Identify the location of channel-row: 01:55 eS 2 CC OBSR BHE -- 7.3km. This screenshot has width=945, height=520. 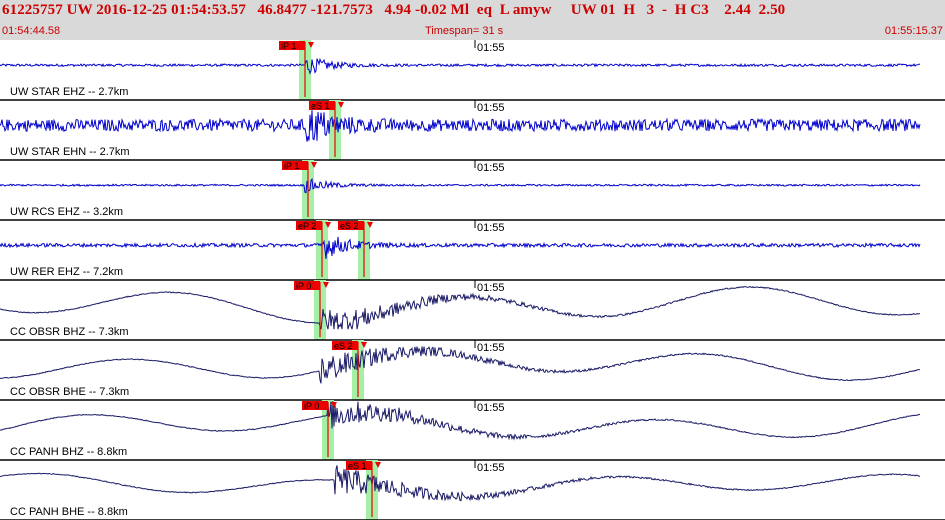
(472, 370).